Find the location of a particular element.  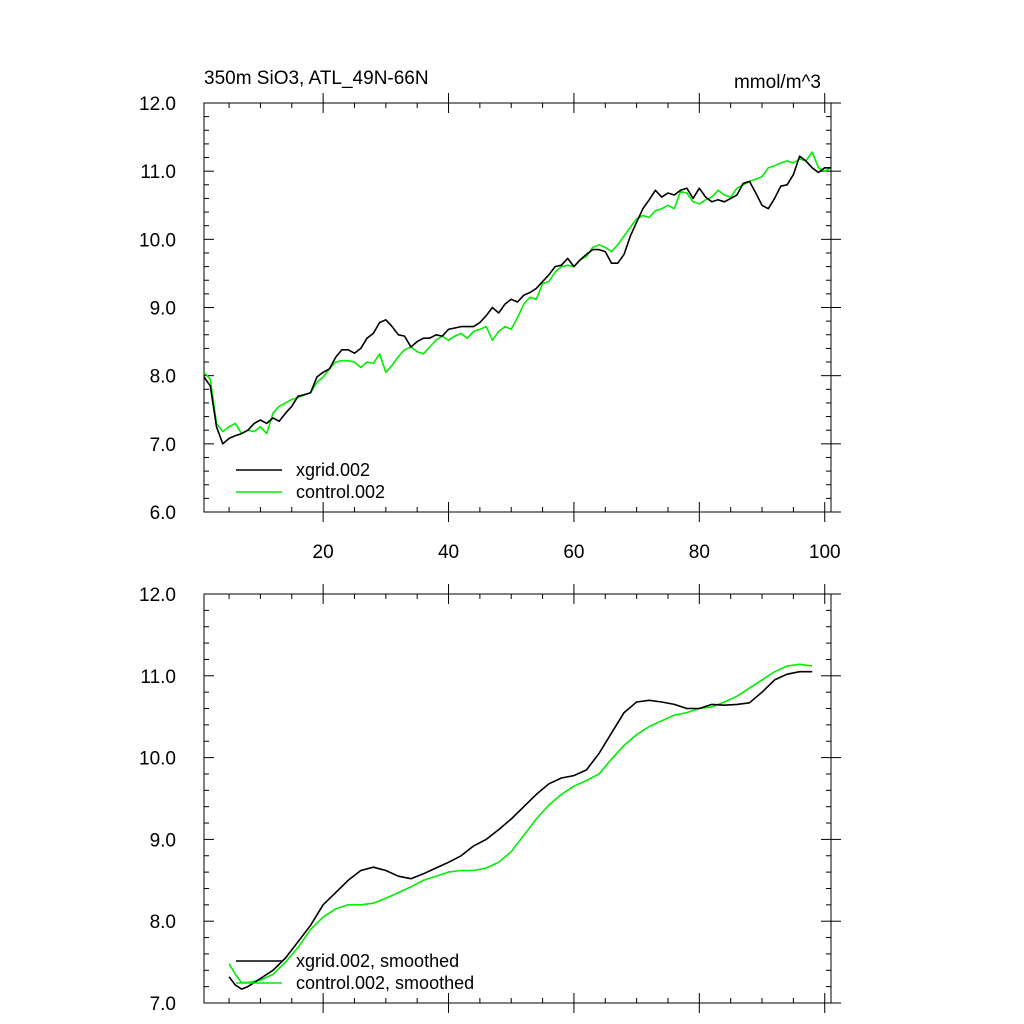

chart-units: mmol/m^3 is located at coordinates (777, 82).